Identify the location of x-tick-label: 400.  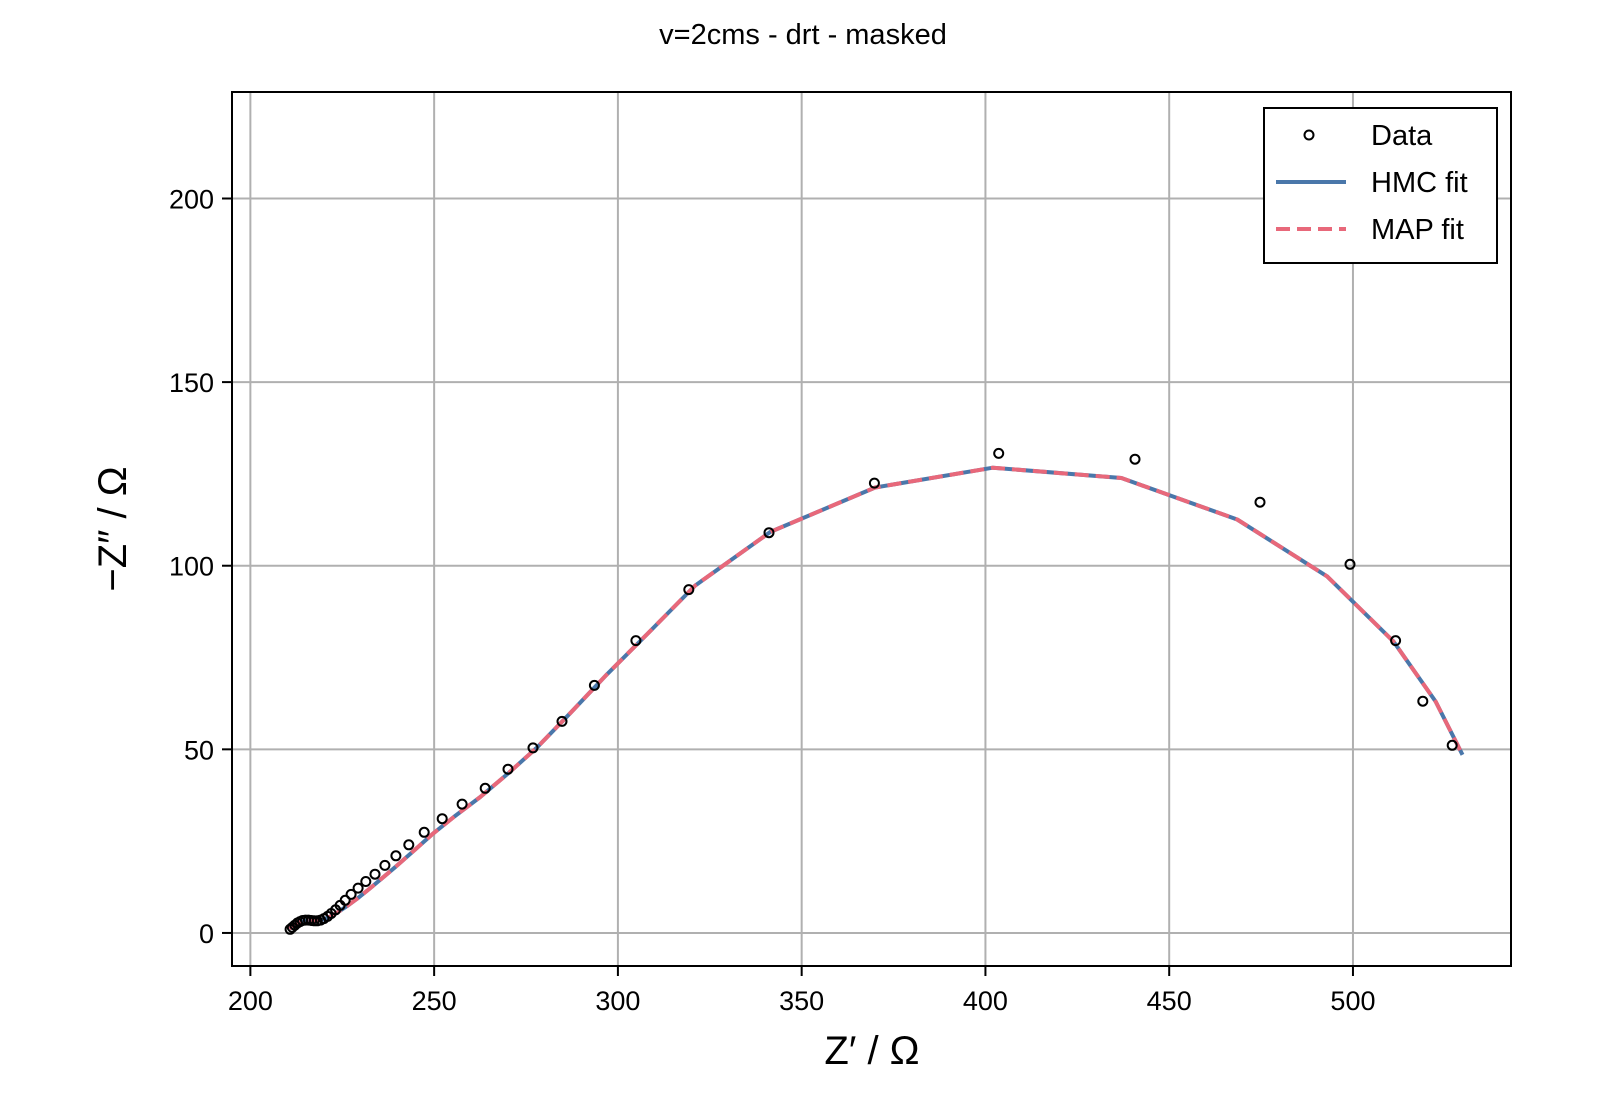
(985, 1001).